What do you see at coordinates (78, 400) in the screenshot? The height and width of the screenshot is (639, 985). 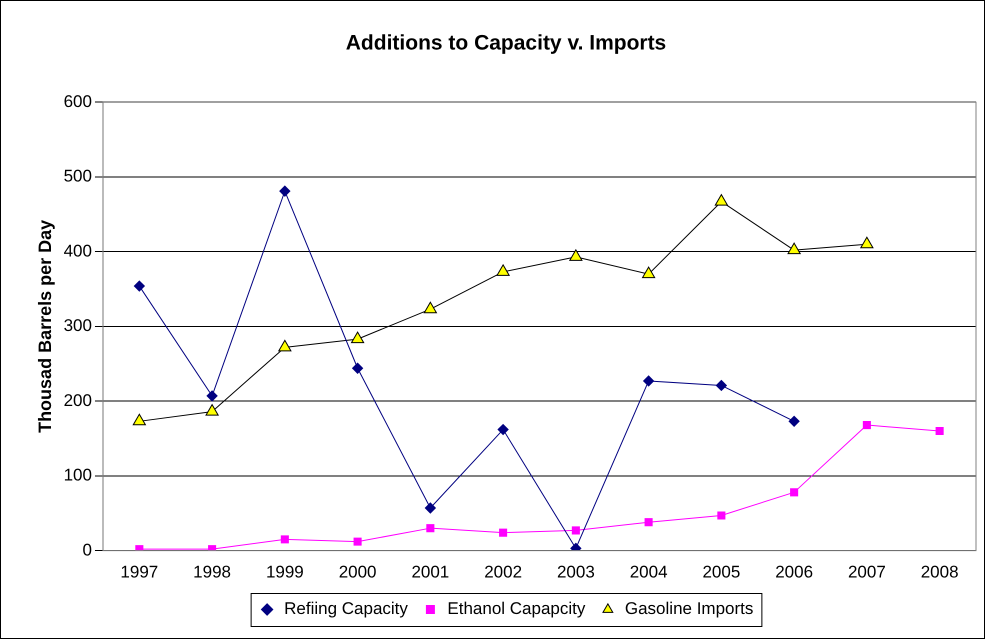 I see `y-tick-label: 200` at bounding box center [78, 400].